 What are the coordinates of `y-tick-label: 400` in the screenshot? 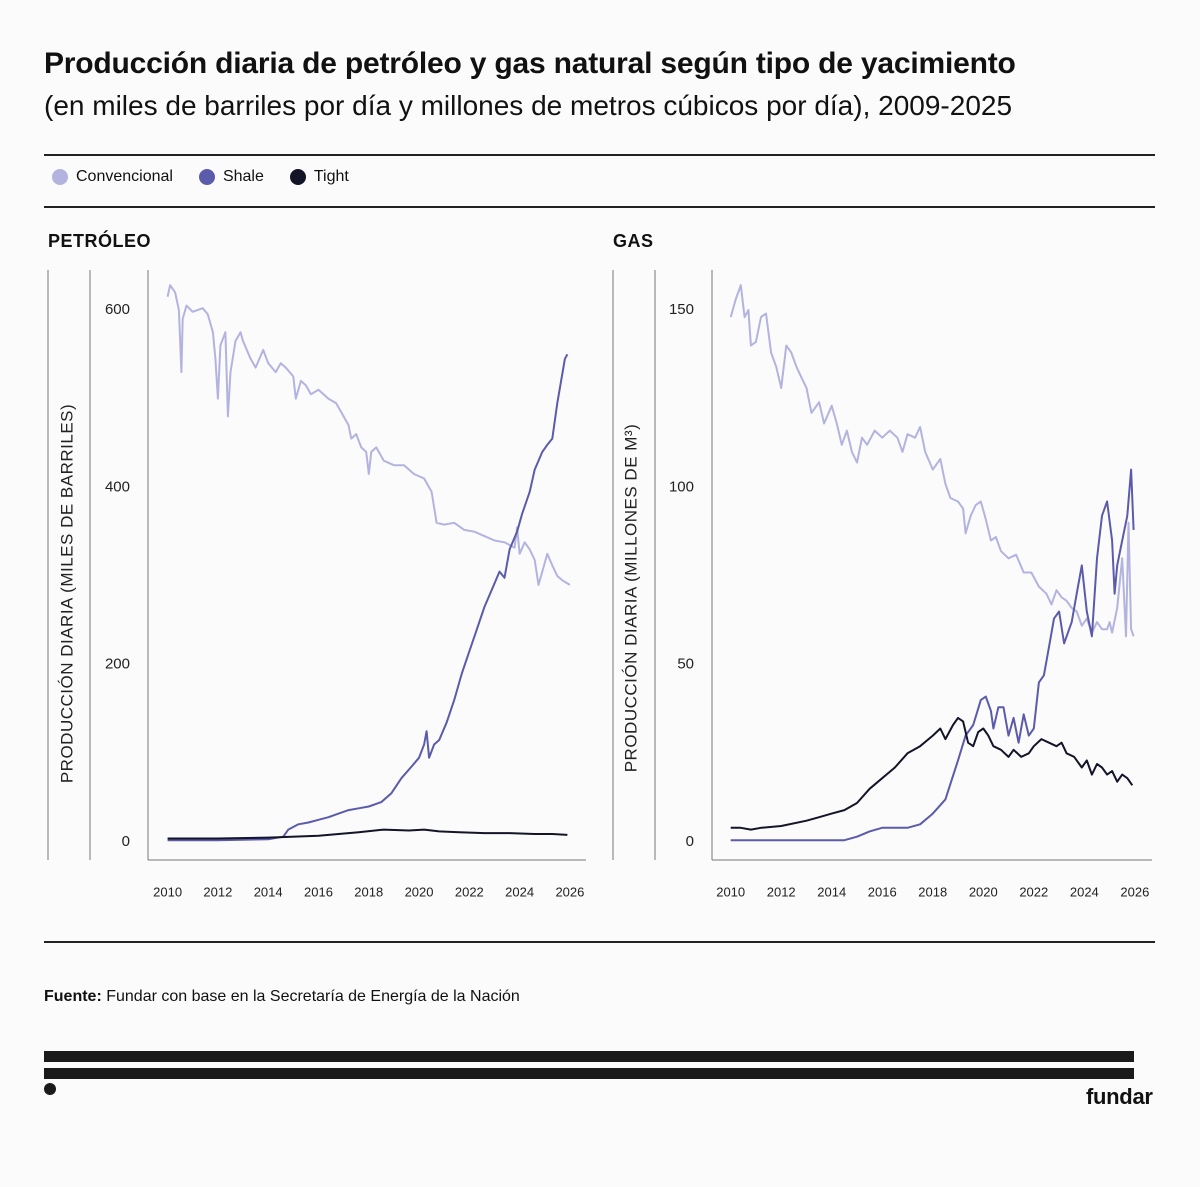 It's located at (117, 486).